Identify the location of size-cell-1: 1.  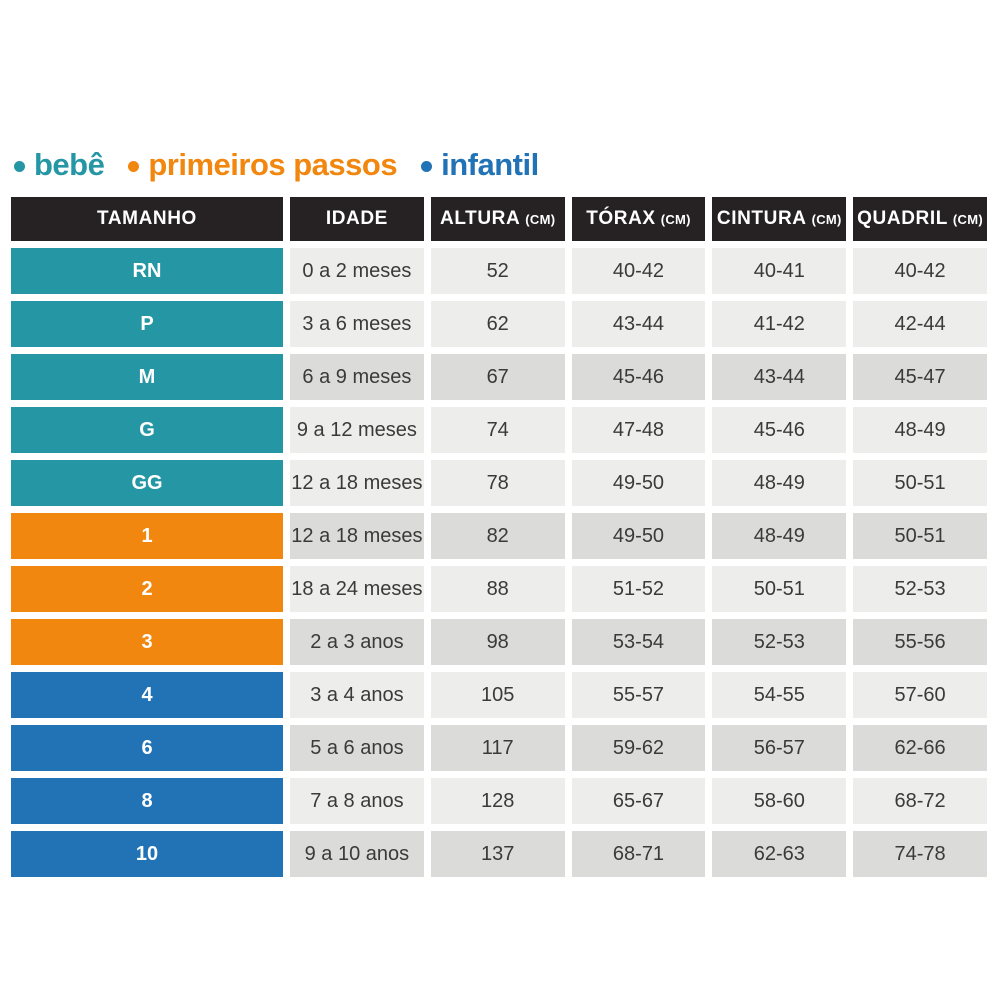
(147, 536).